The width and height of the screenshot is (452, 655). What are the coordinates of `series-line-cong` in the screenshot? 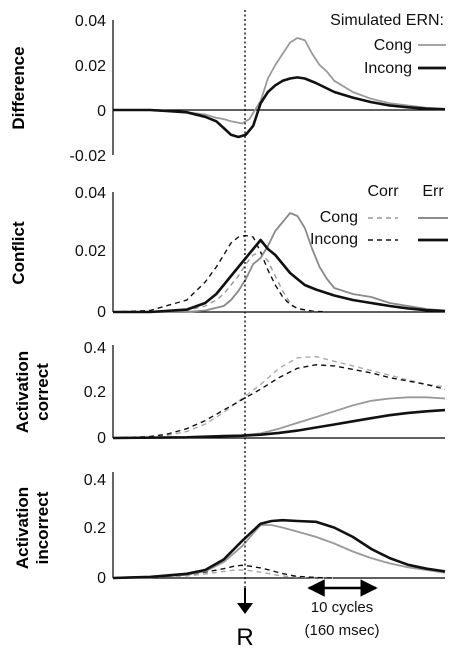 It's located at (279, 81).